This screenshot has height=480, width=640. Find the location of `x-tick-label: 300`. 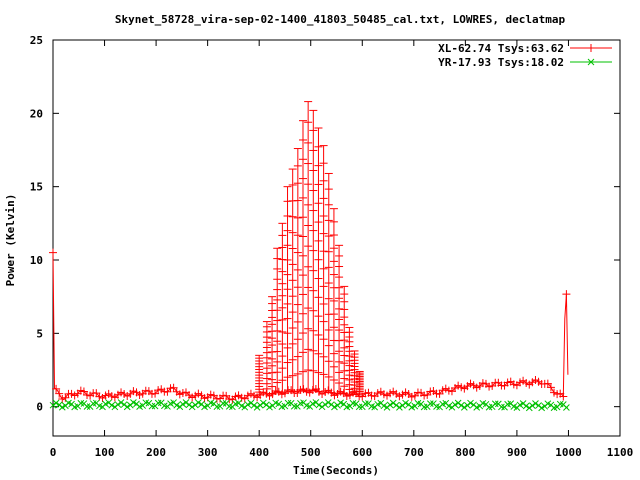

x-tick-label: 300 is located at coordinates (208, 452).